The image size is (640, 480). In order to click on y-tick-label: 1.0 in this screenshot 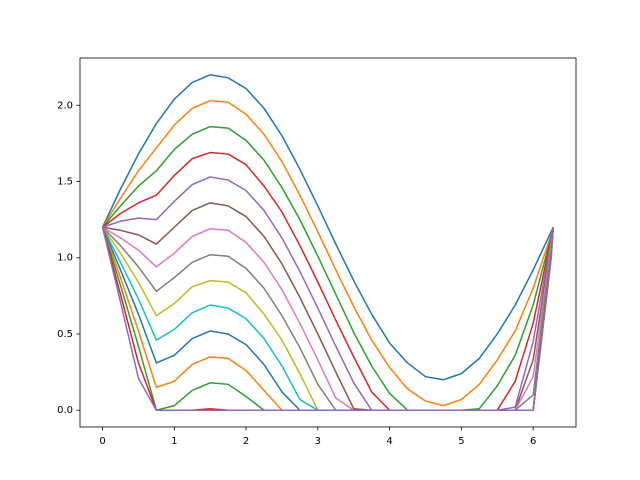, I will do `click(65, 258)`.